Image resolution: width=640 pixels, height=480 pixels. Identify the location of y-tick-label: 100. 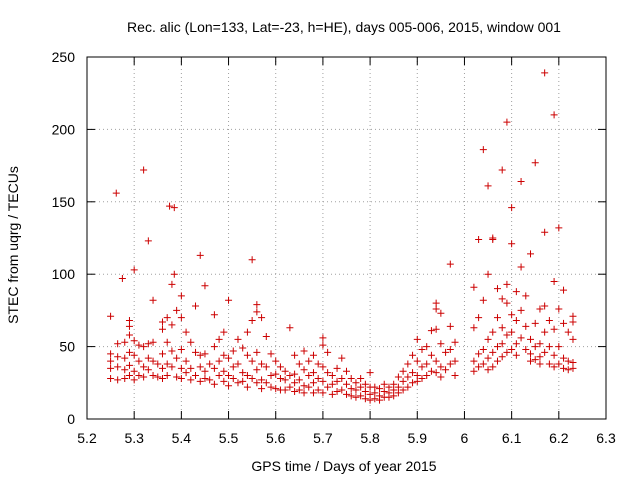
(64, 274).